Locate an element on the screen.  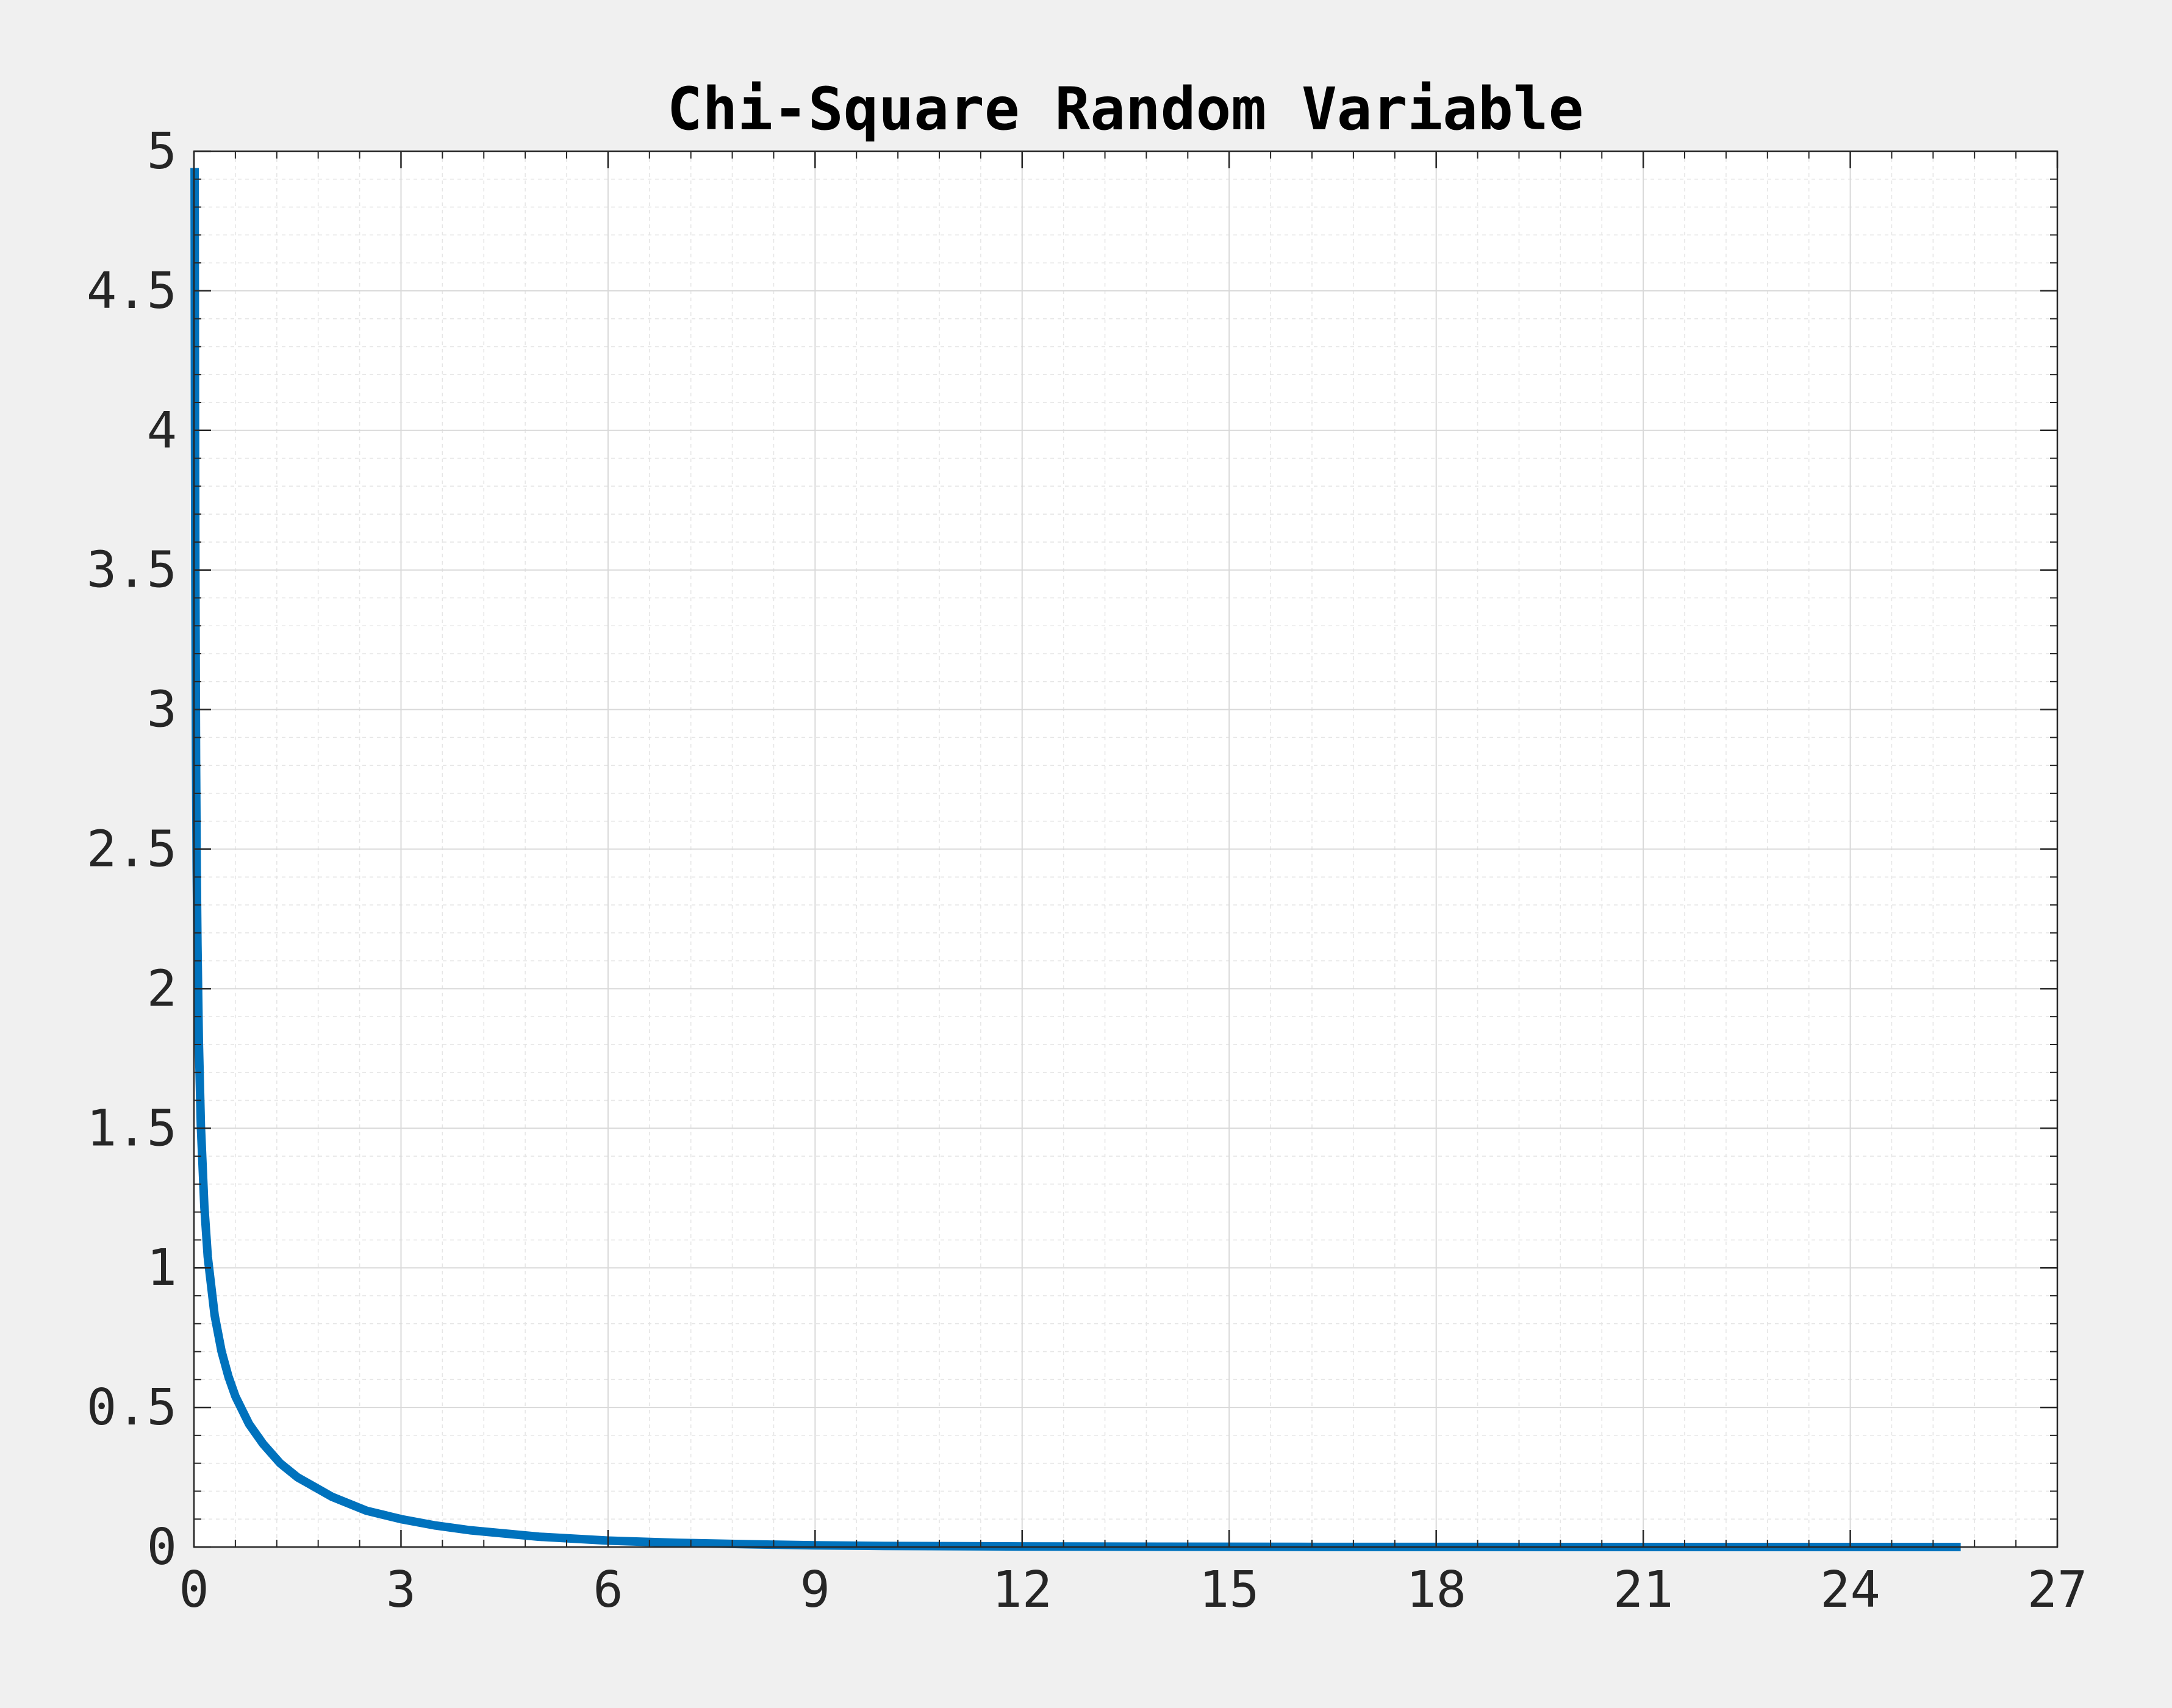
y-tick-label: 1.5 is located at coordinates (132, 1128).